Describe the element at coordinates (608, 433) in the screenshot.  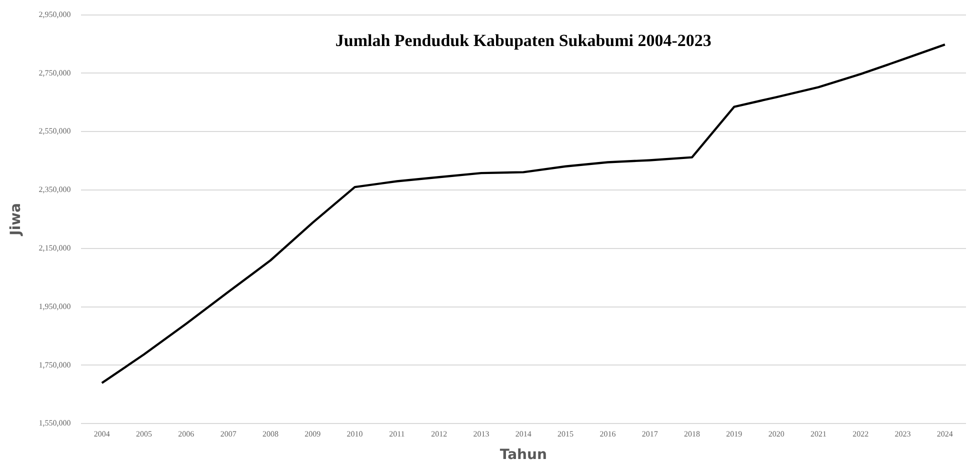
I see `x-tick-label: 2016` at that location.